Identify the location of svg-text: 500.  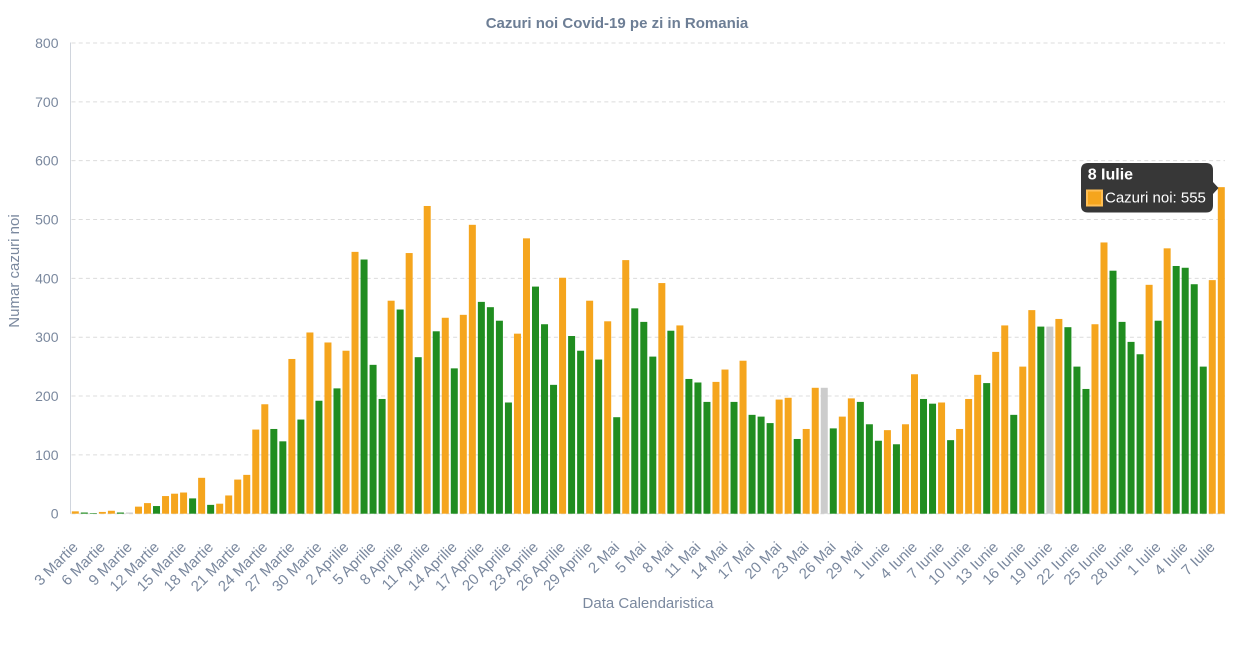
(47, 220).